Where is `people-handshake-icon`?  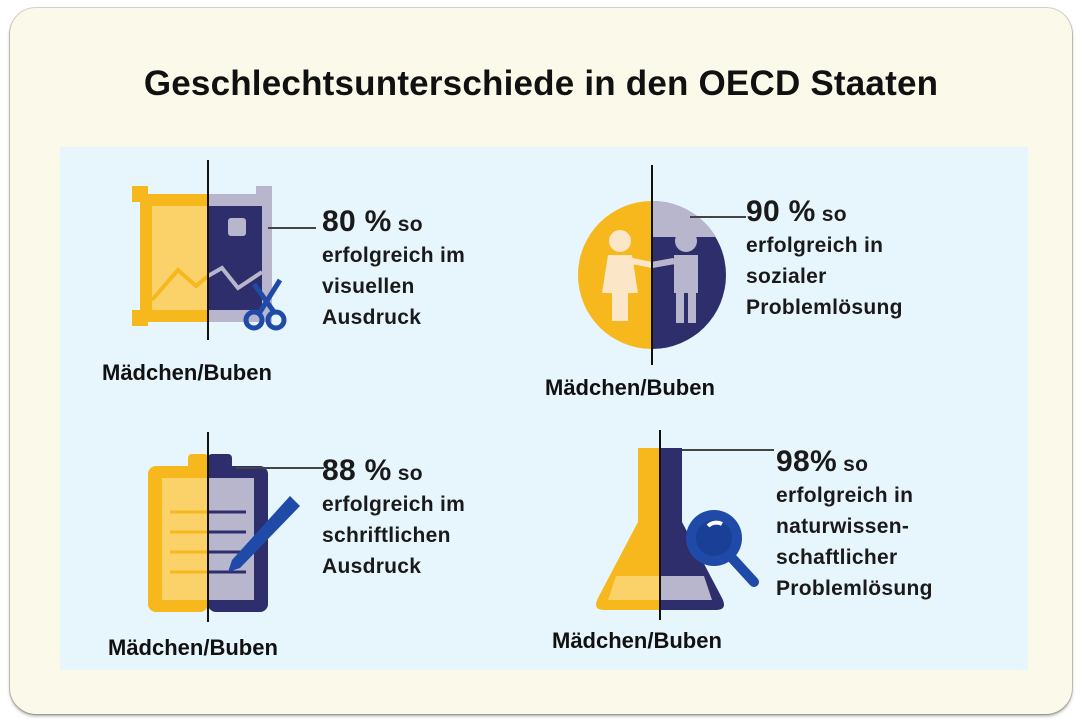 people-handshake-icon is located at coordinates (662, 265).